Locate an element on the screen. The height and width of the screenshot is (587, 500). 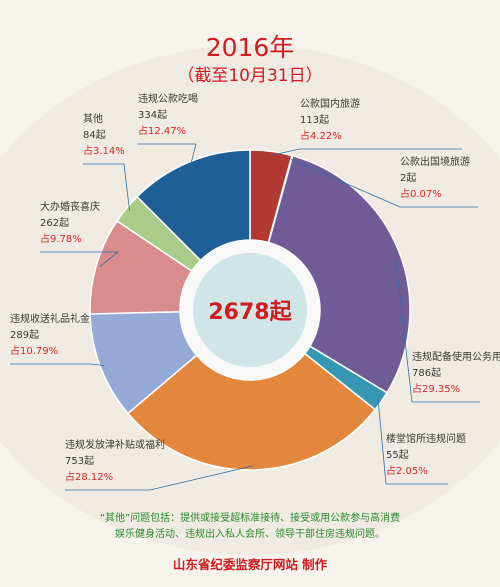
label-value-gifts: 289起 is located at coordinates (24, 335).